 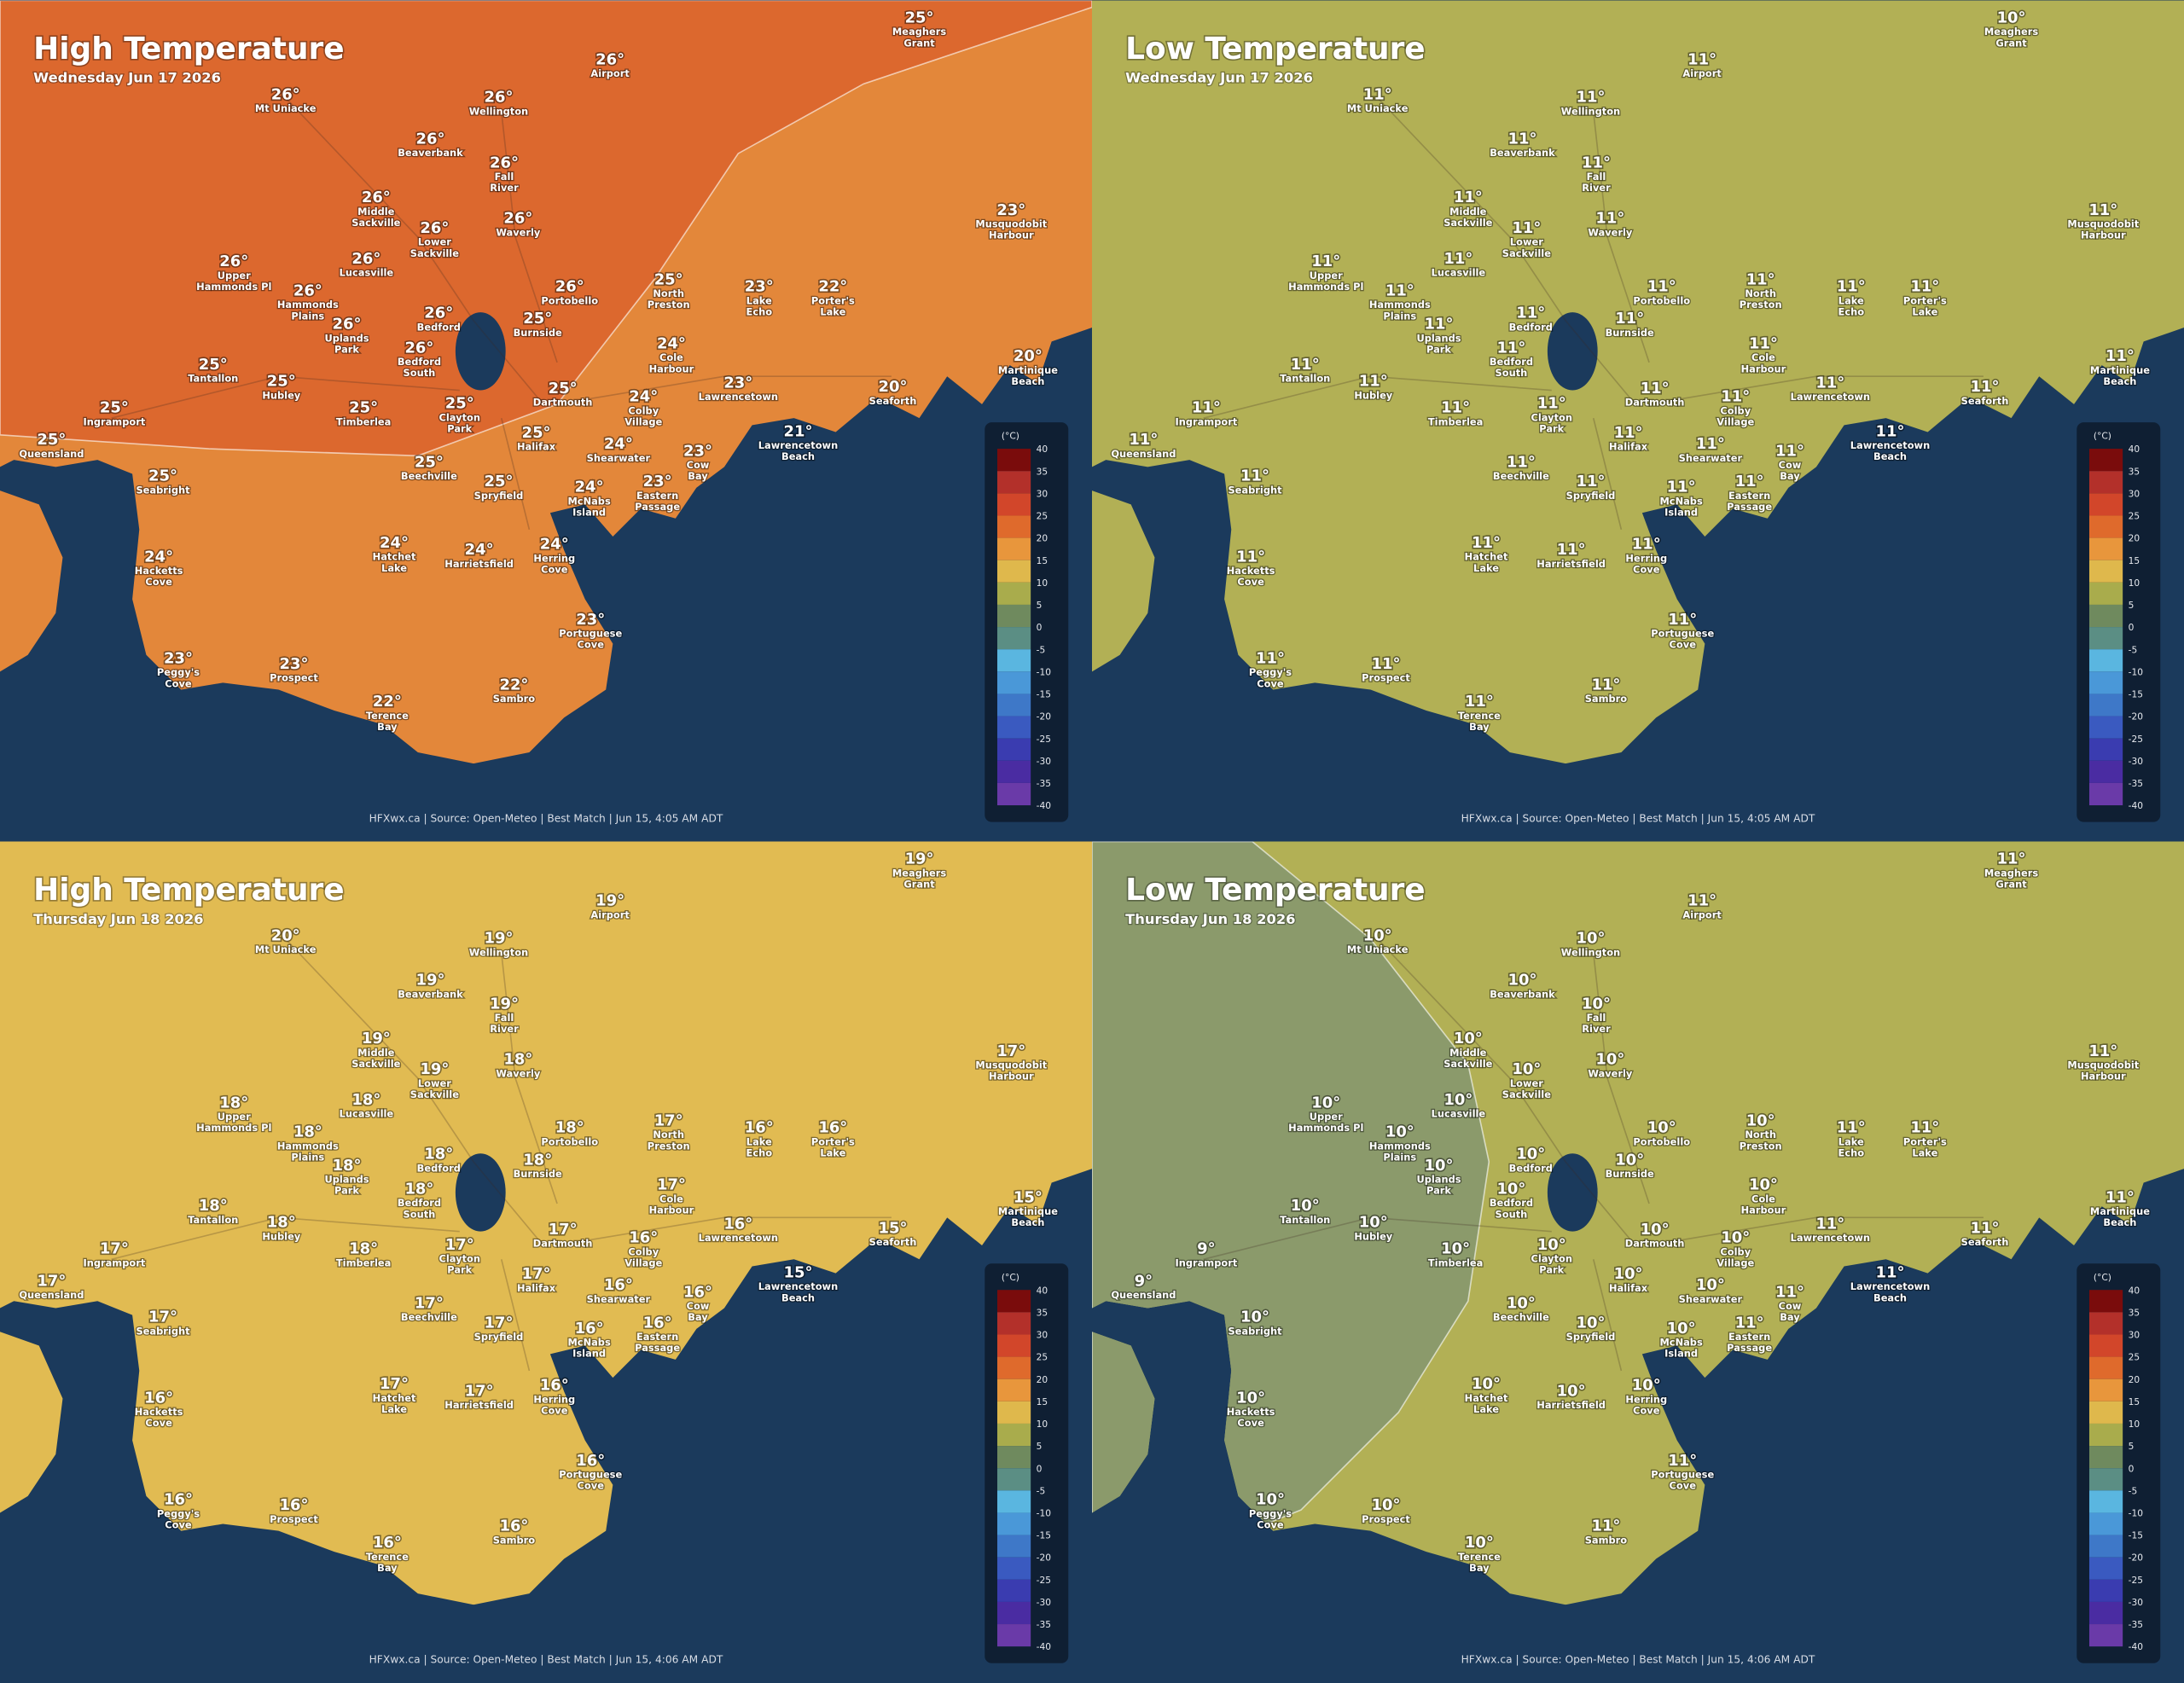 What do you see at coordinates (115, 413) in the screenshot?
I see `place-label: 25°Ingramport` at bounding box center [115, 413].